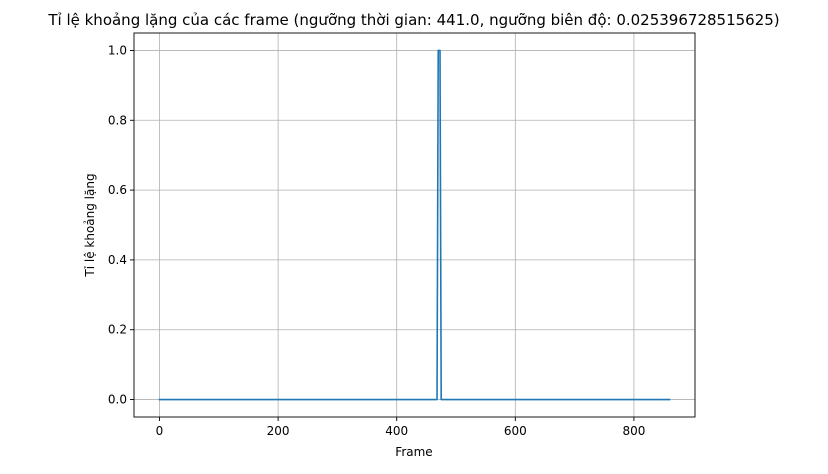 The image size is (828, 474). What do you see at coordinates (515, 431) in the screenshot?
I see `x-tick-label: 600` at bounding box center [515, 431].